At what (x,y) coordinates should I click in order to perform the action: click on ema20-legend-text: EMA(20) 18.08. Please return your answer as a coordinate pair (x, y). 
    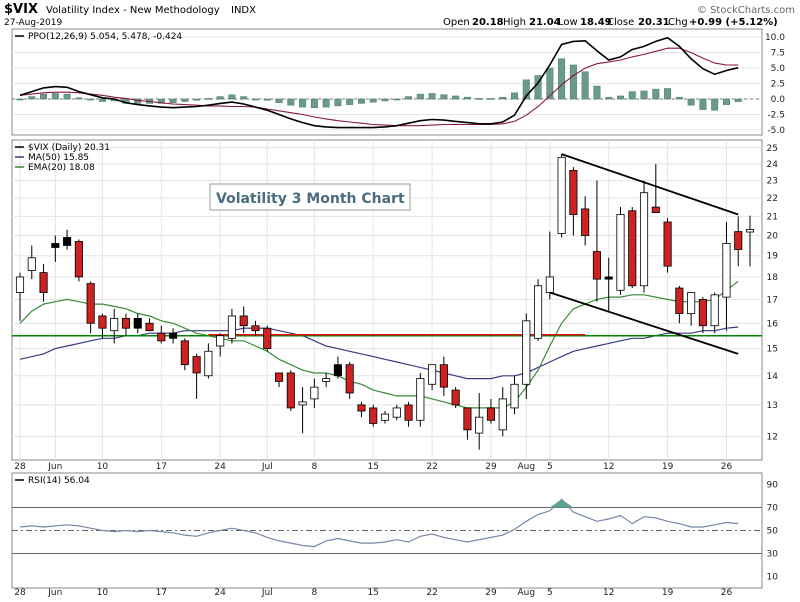
    Looking at the image, I should click on (61, 168).